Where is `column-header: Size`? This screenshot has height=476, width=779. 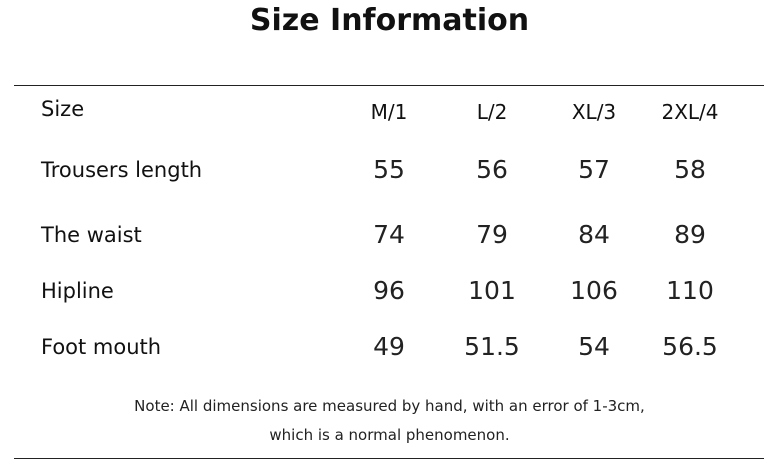
column-header: Size is located at coordinates (63, 109).